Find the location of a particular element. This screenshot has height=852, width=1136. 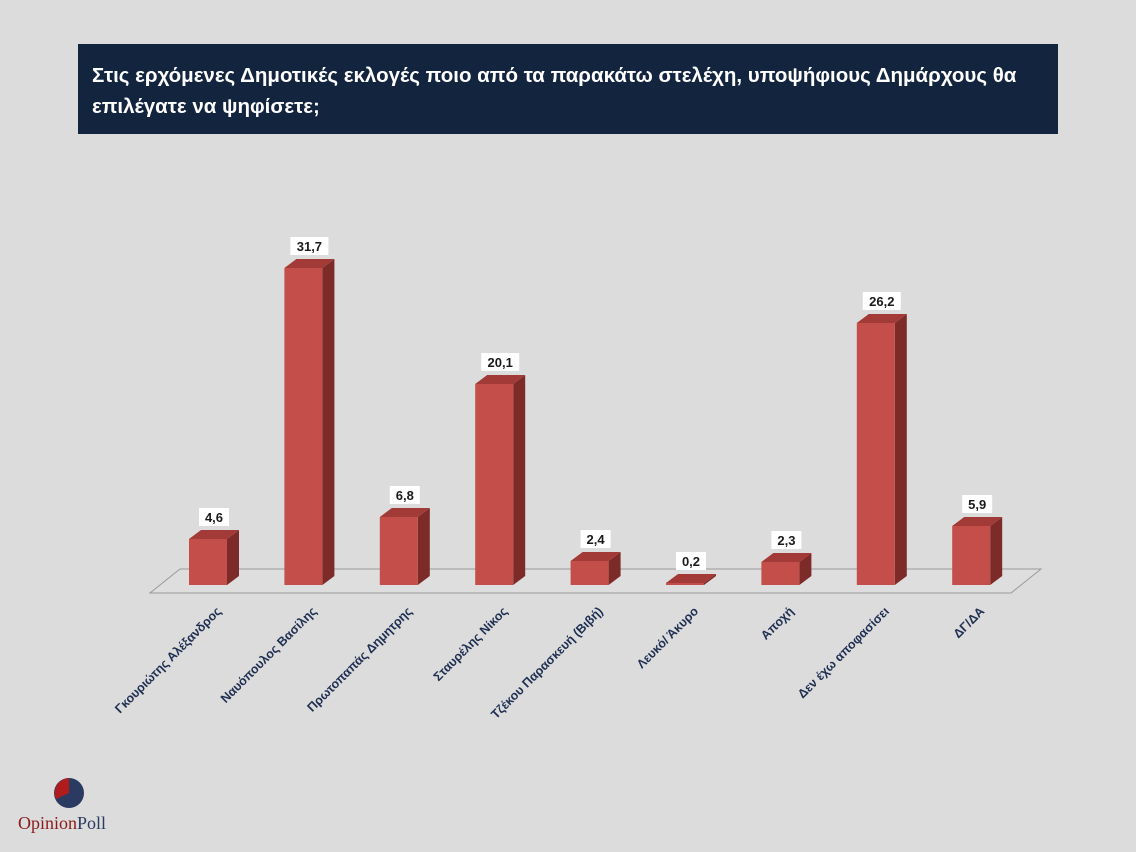

value-label: 0,2 is located at coordinates (691, 561).